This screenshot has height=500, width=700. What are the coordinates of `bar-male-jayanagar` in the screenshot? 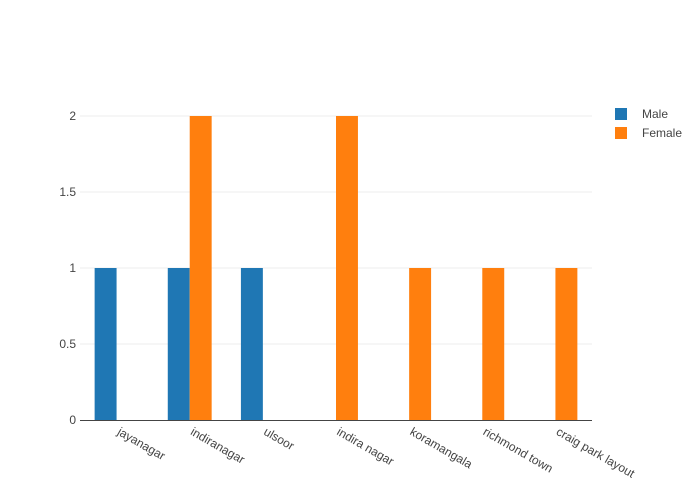 It's located at (105, 344).